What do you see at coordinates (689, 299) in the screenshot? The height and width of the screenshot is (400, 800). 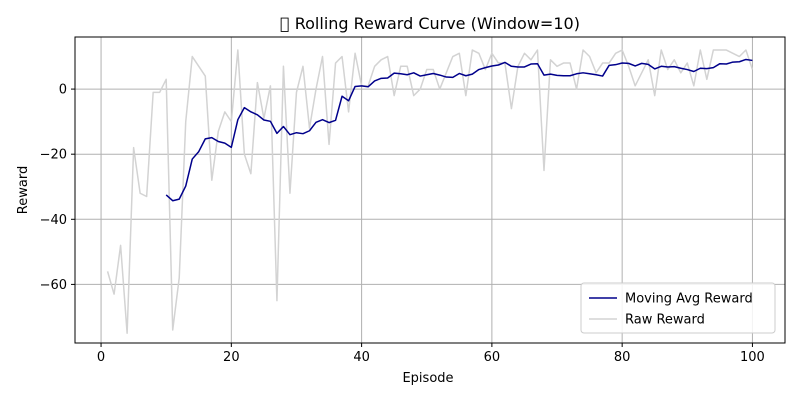 I see `legend-label: Moving Avg Reward` at bounding box center [689, 299].